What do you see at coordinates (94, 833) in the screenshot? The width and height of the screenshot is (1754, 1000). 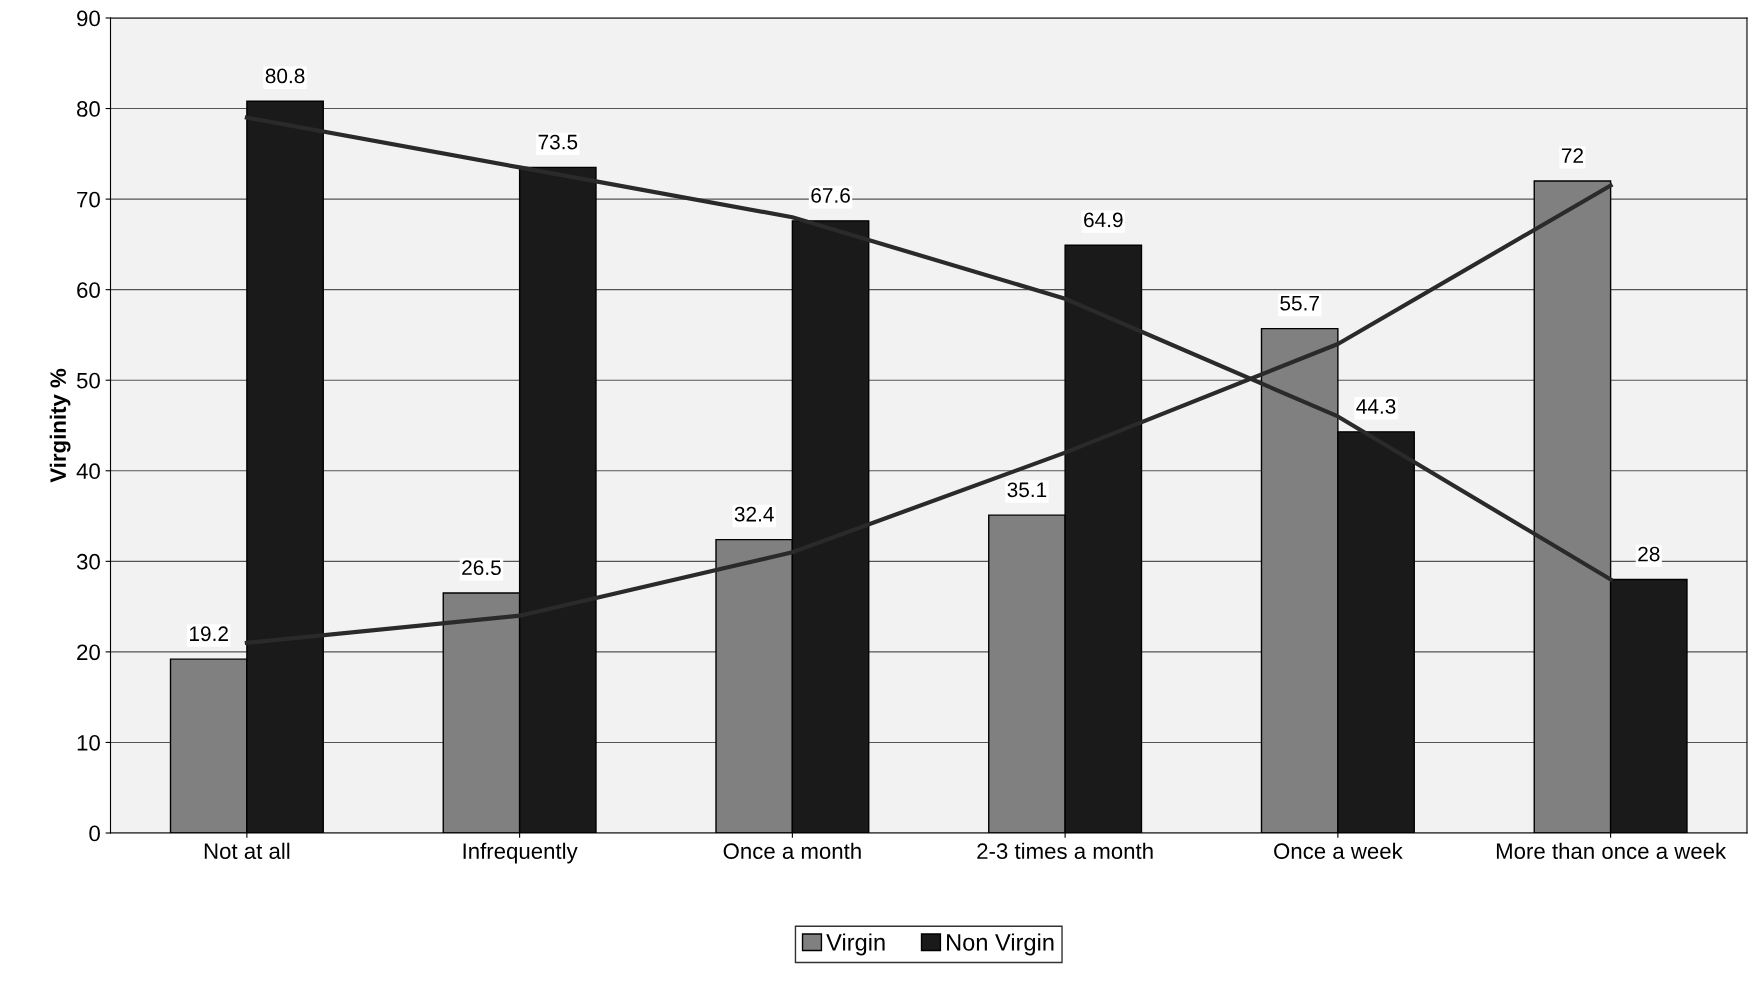 I see `y-tick-label: 0` at bounding box center [94, 833].